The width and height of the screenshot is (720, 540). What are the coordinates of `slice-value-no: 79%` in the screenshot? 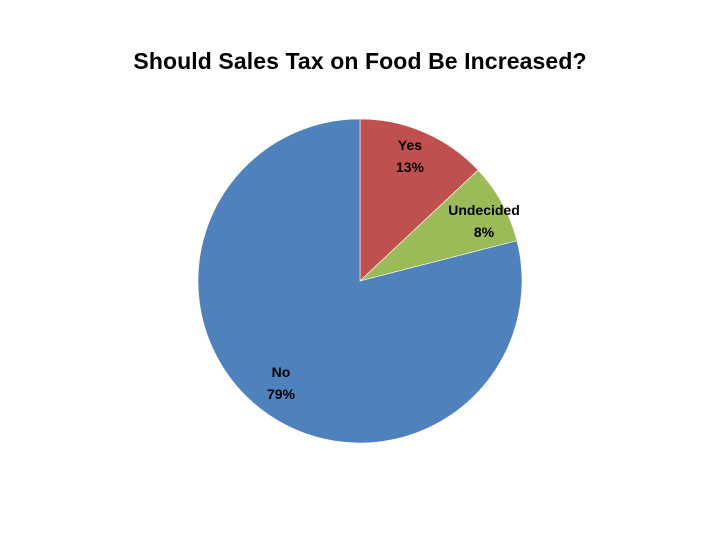 It's located at (281, 394).